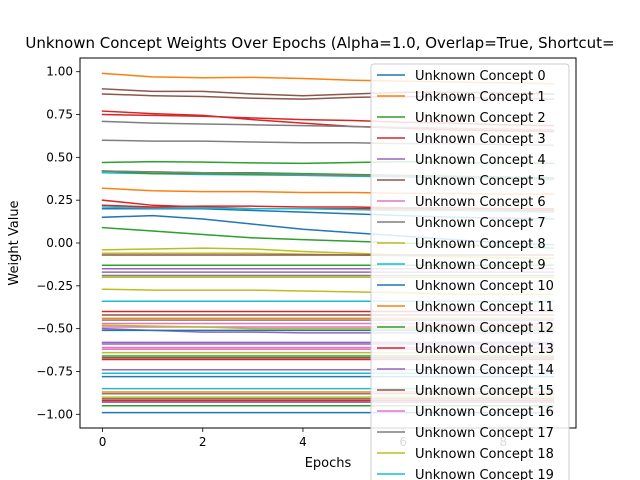 The image size is (640, 480). I want to click on legend-label-15: Unknown Concept 15, so click(484, 391).